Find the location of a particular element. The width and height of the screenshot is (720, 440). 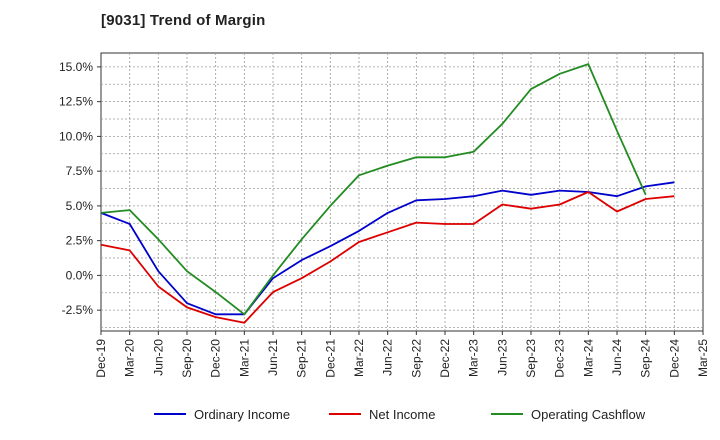

y-tick-label: 0.0% is located at coordinates (80, 275).